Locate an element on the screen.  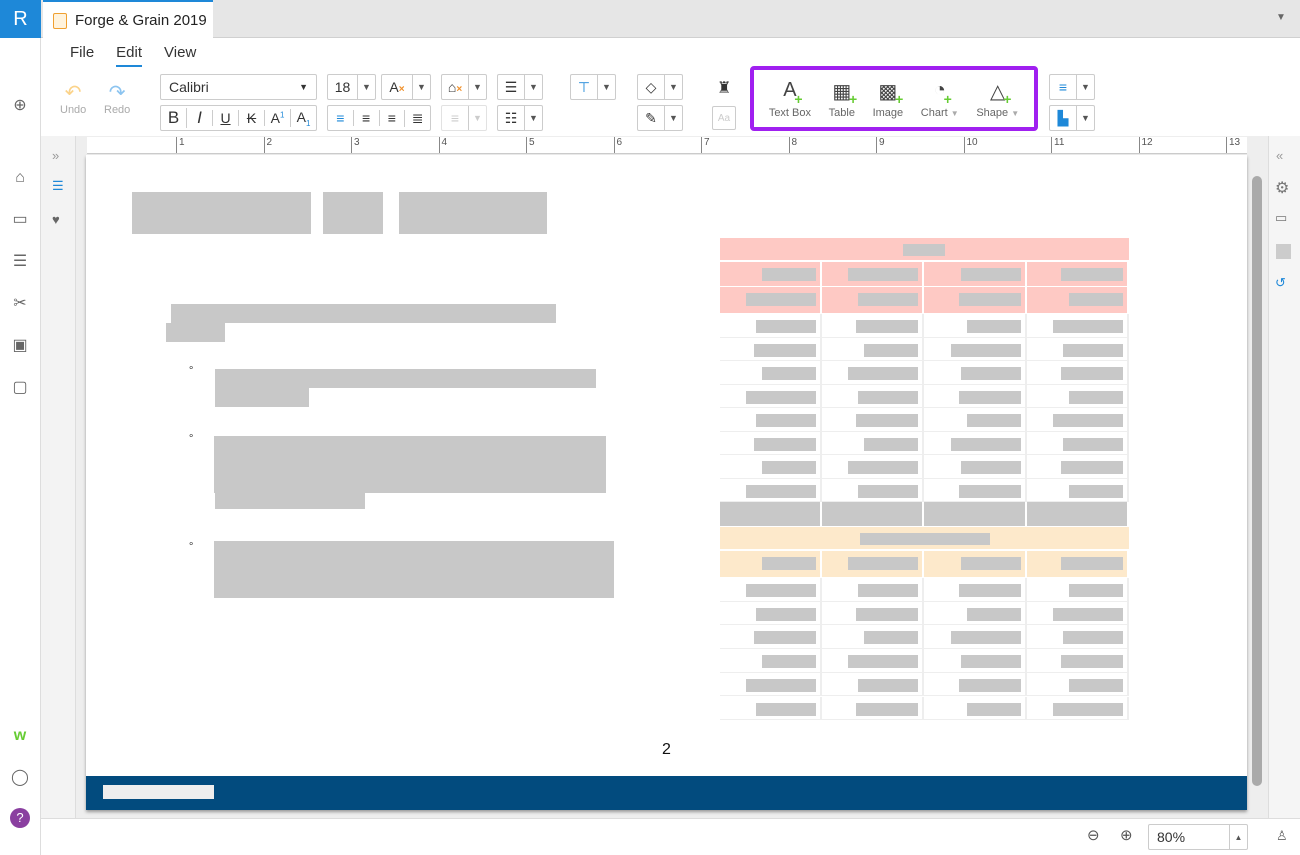
justify-button: ≣ is located at coordinates (417, 118).